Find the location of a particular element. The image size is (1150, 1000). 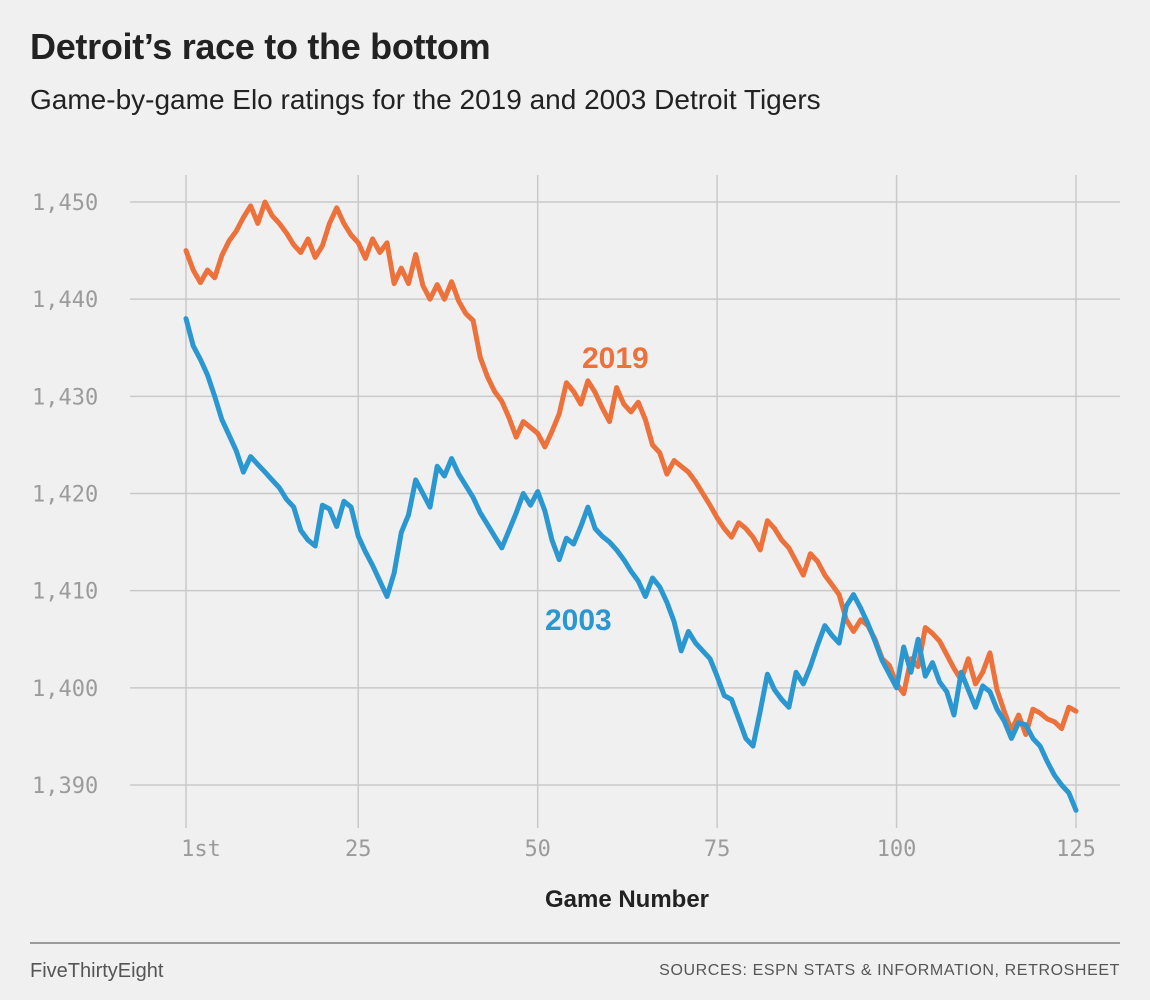

x-axis-ticks: 1st 25 50 75 100 125 is located at coordinates (638, 849).